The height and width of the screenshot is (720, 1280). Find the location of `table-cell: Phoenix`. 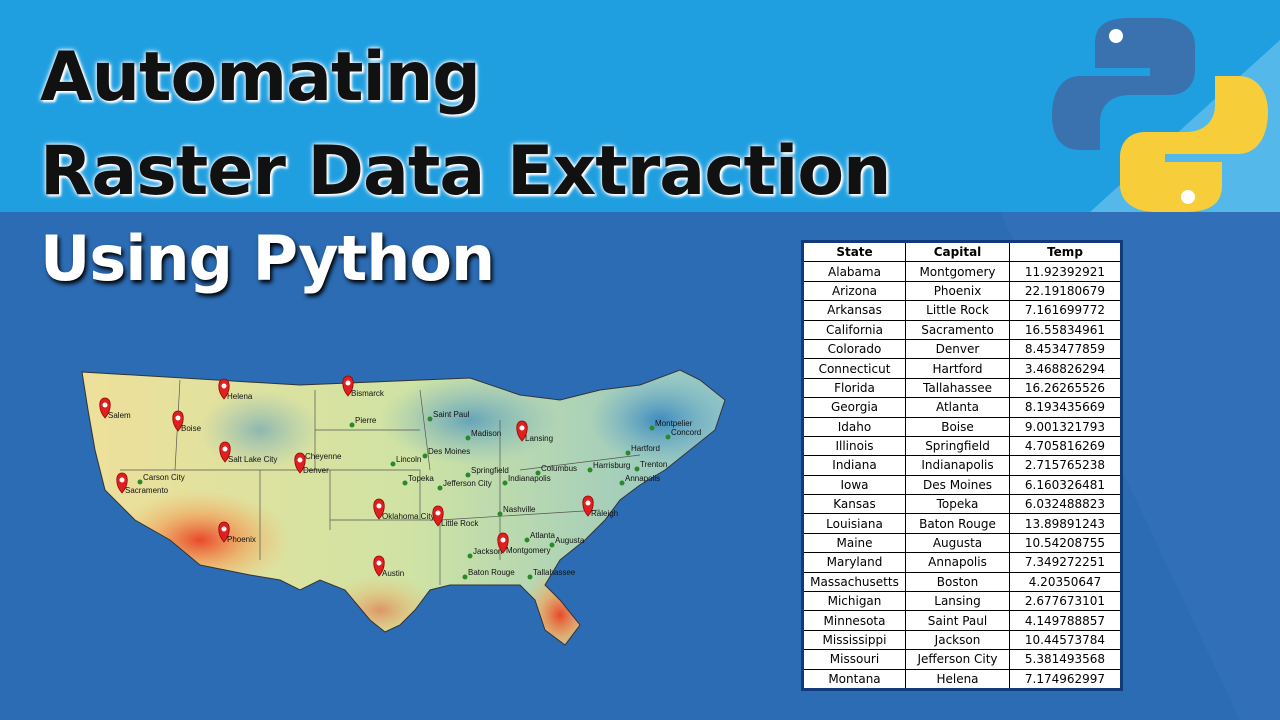

table-cell: Phoenix is located at coordinates (957, 291).